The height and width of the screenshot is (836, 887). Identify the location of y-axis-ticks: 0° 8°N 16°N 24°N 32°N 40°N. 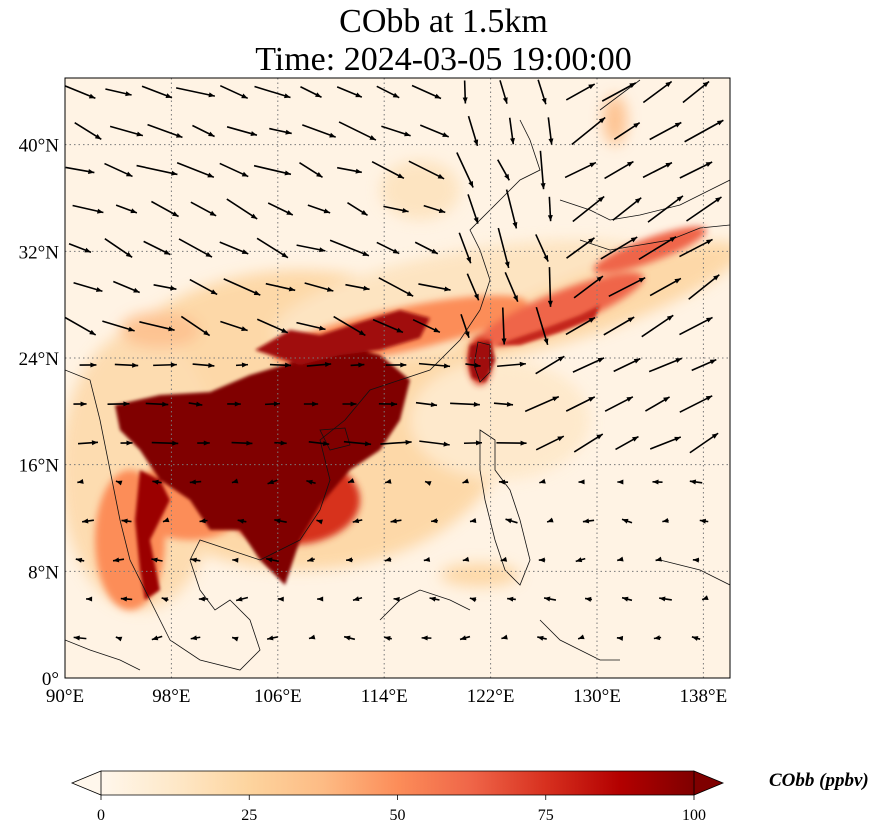
(39, 413).